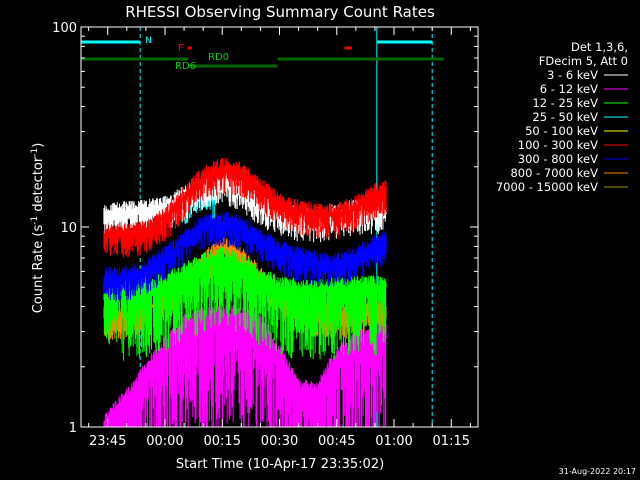 This screenshot has width=640, height=480. Describe the element at coordinates (245, 208) in the screenshot. I see `series-100-300-kev` at that location.